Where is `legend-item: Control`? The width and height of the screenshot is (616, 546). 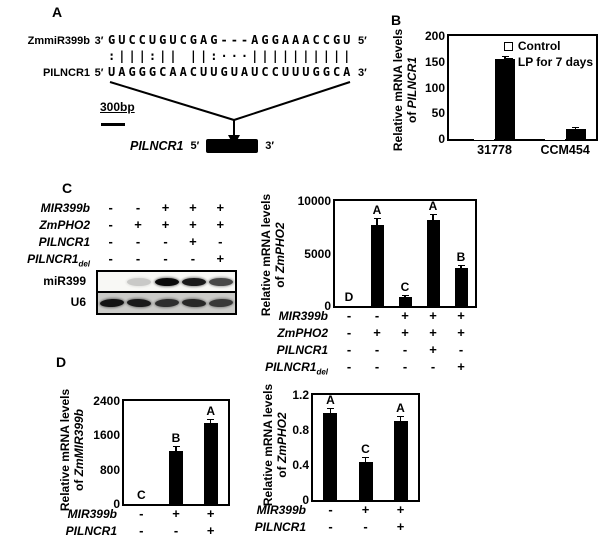 legend-item: Control is located at coordinates (548, 46).